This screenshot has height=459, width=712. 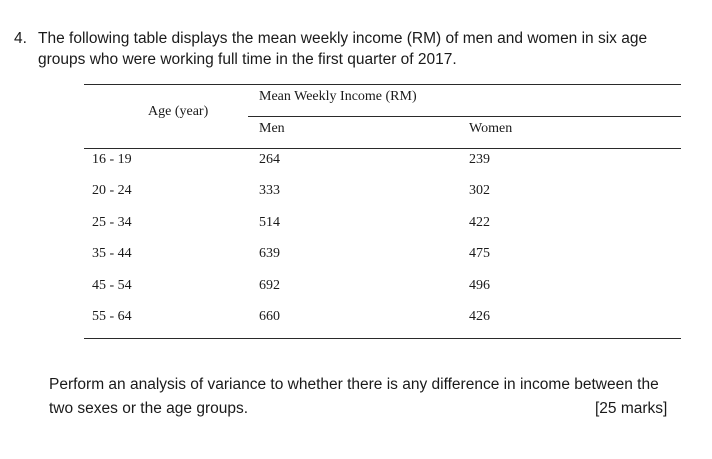 I want to click on header-men: Men, so click(x=272, y=128).